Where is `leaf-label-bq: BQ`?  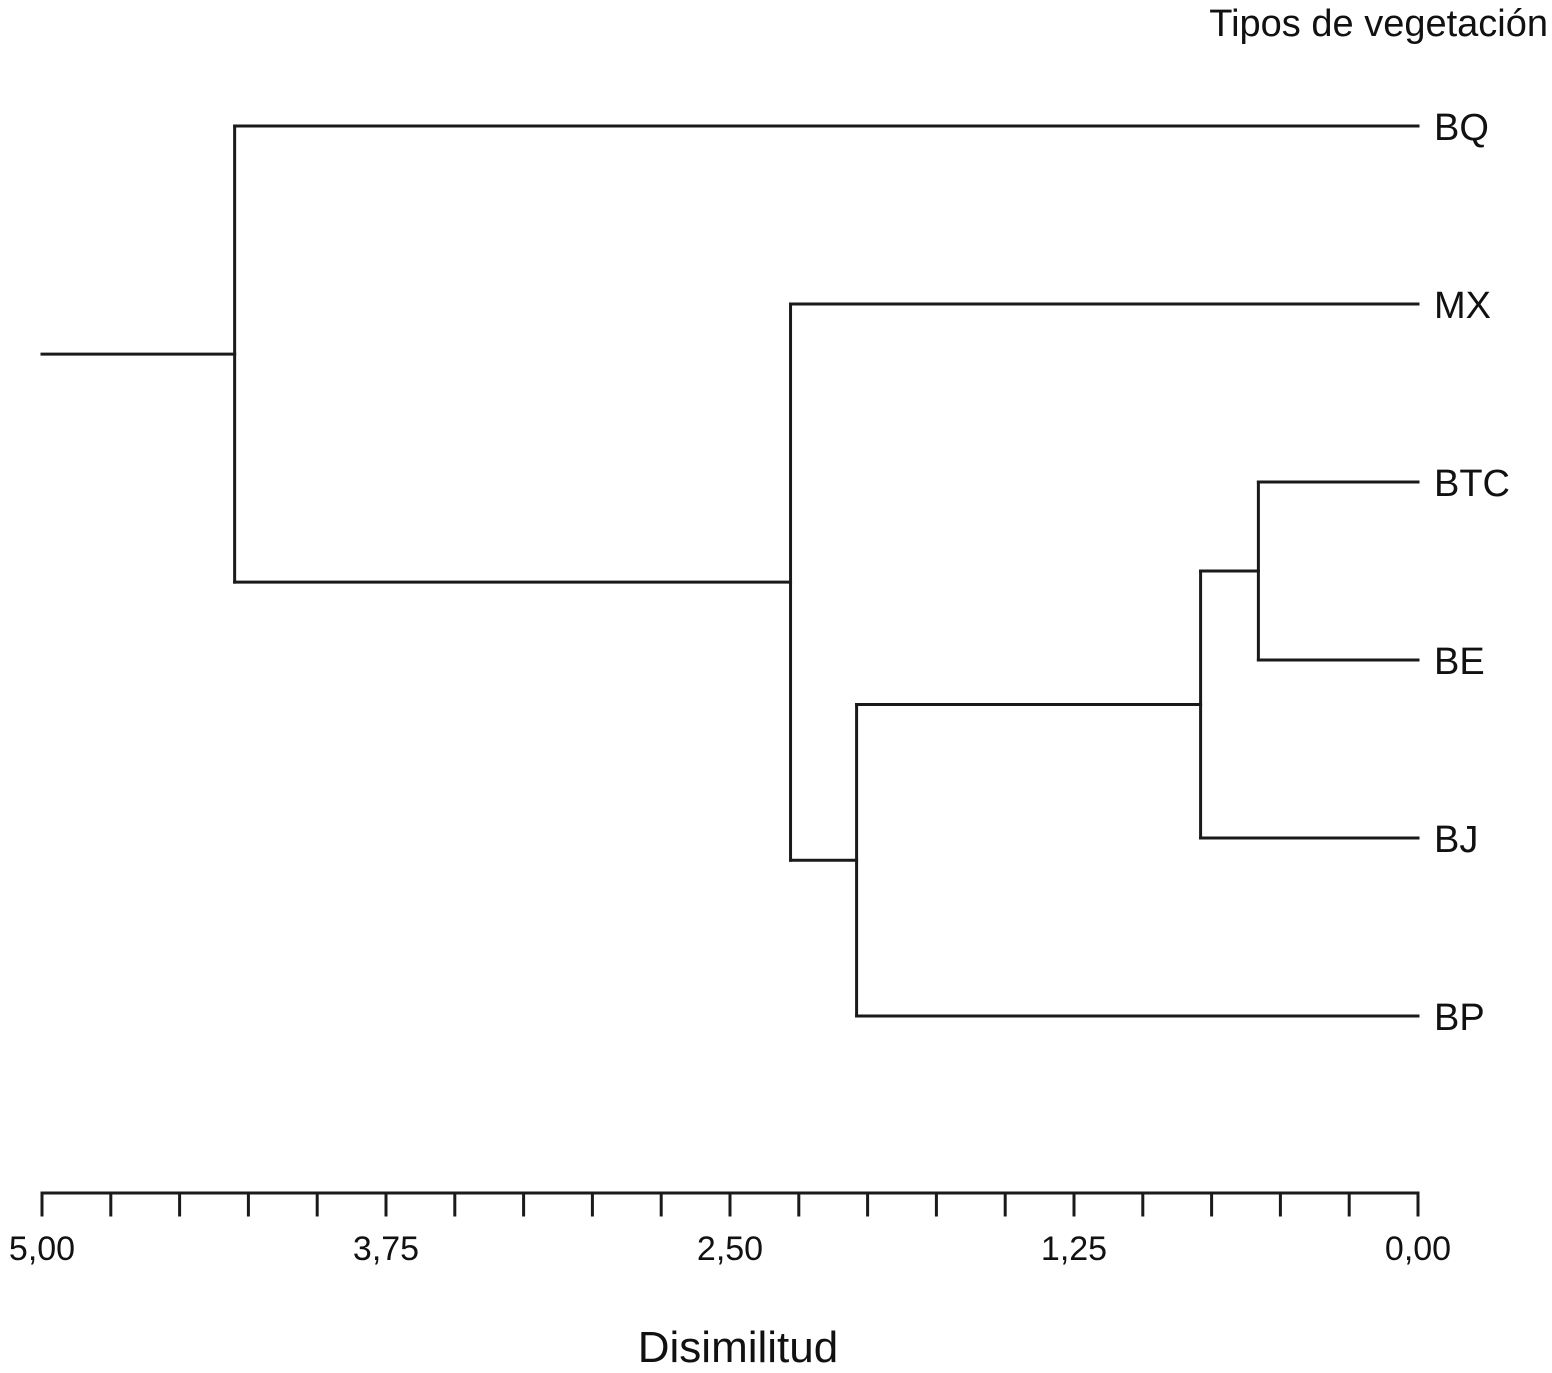 leaf-label-bq: BQ is located at coordinates (1461, 128).